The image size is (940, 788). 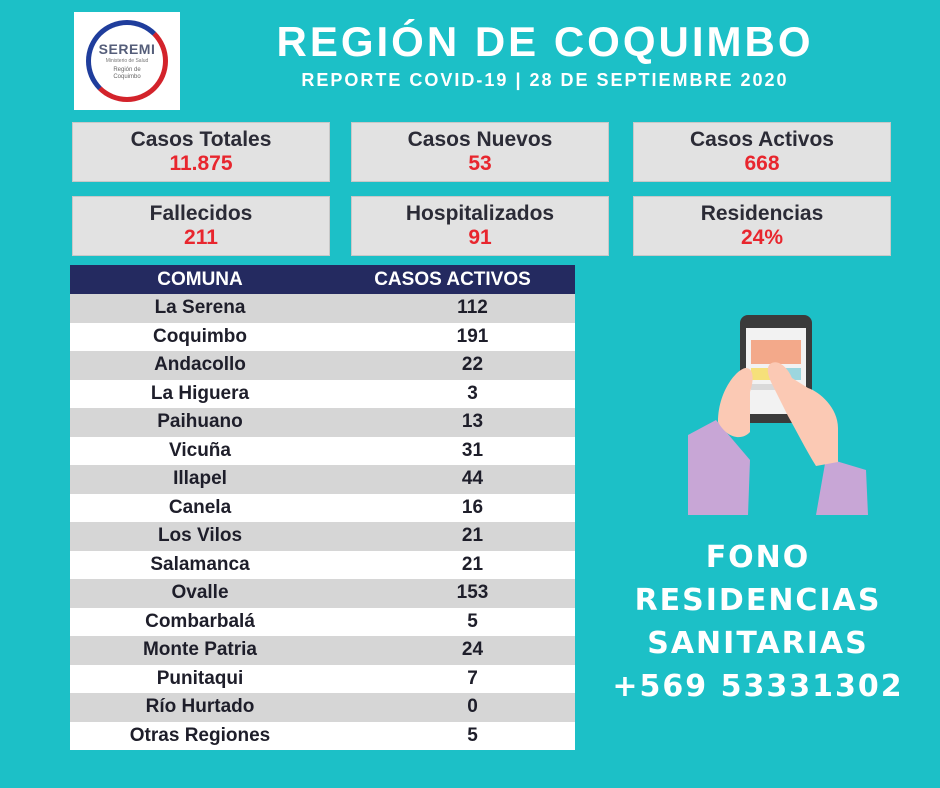 What do you see at coordinates (480, 163) in the screenshot?
I see `stat-value: 53` at bounding box center [480, 163].